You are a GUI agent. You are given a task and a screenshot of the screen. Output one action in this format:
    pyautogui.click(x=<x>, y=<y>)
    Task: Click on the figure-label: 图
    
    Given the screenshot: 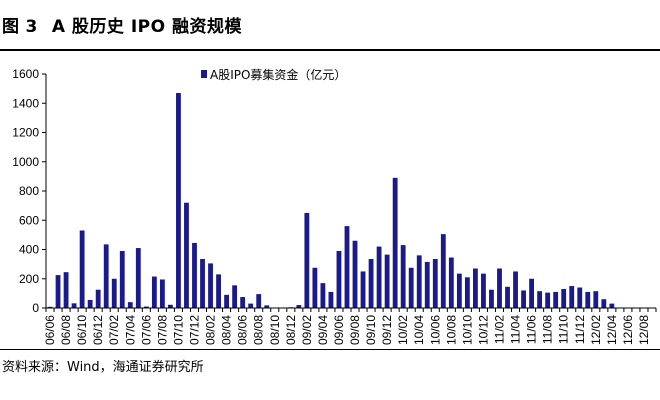 What is the action you would take?
    pyautogui.click(x=11, y=27)
    